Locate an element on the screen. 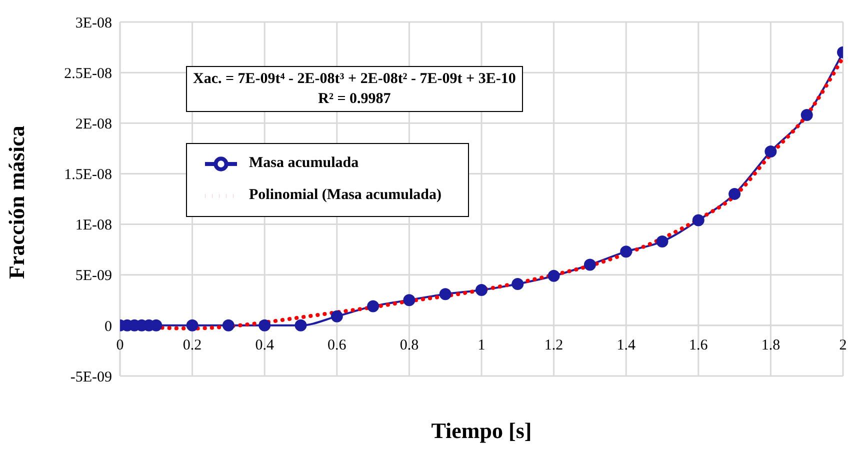 The width and height of the screenshot is (857, 464). equation-box: Xac. = 7E-09t⁴ - 2E-08t³ + 2E-08t² - 7E-09t + 3E-10 R² = 0.9987 is located at coordinates (354, 89).